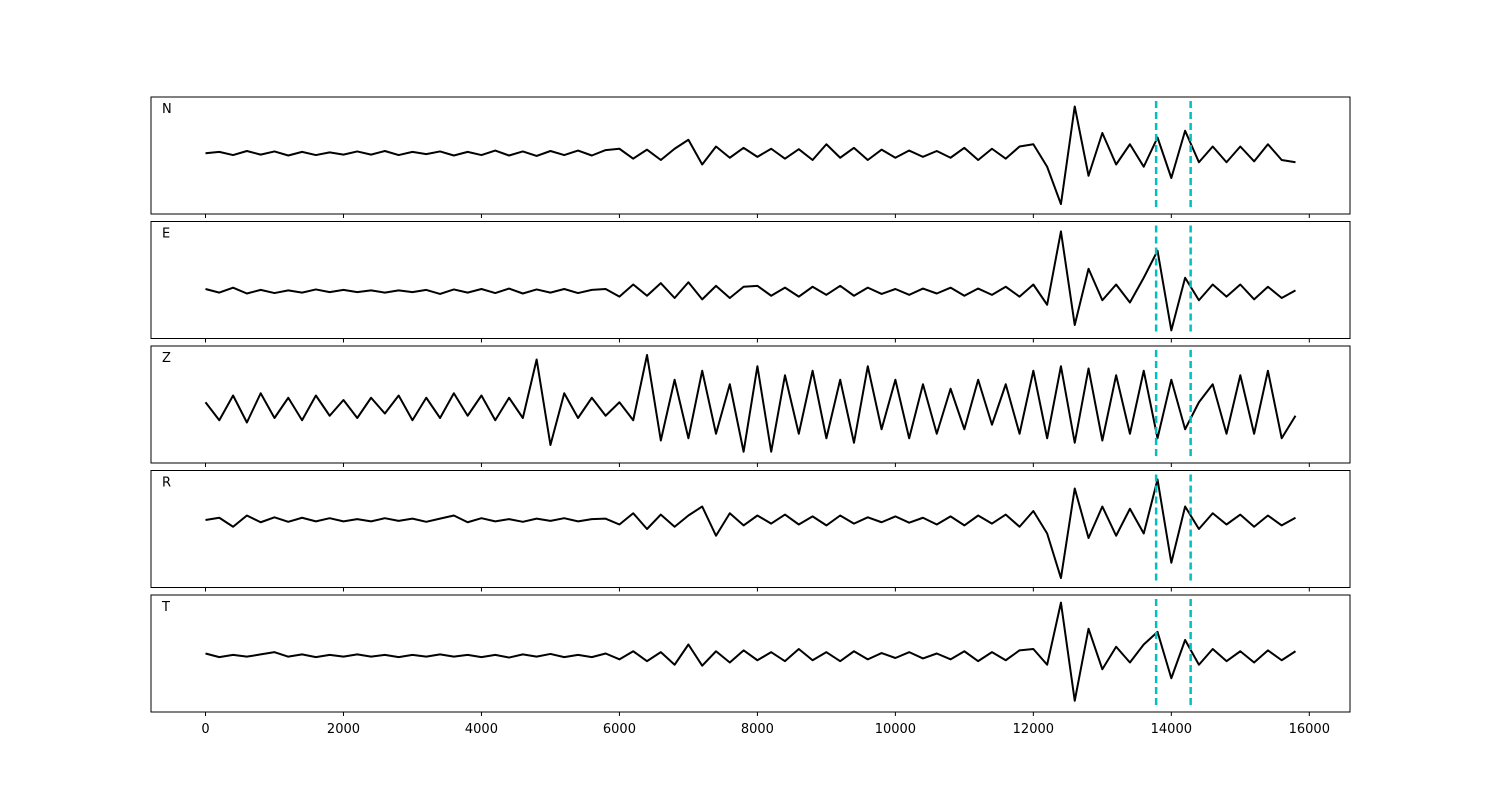 The width and height of the screenshot is (1500, 800). I want to click on panel-label: N, so click(167, 109).